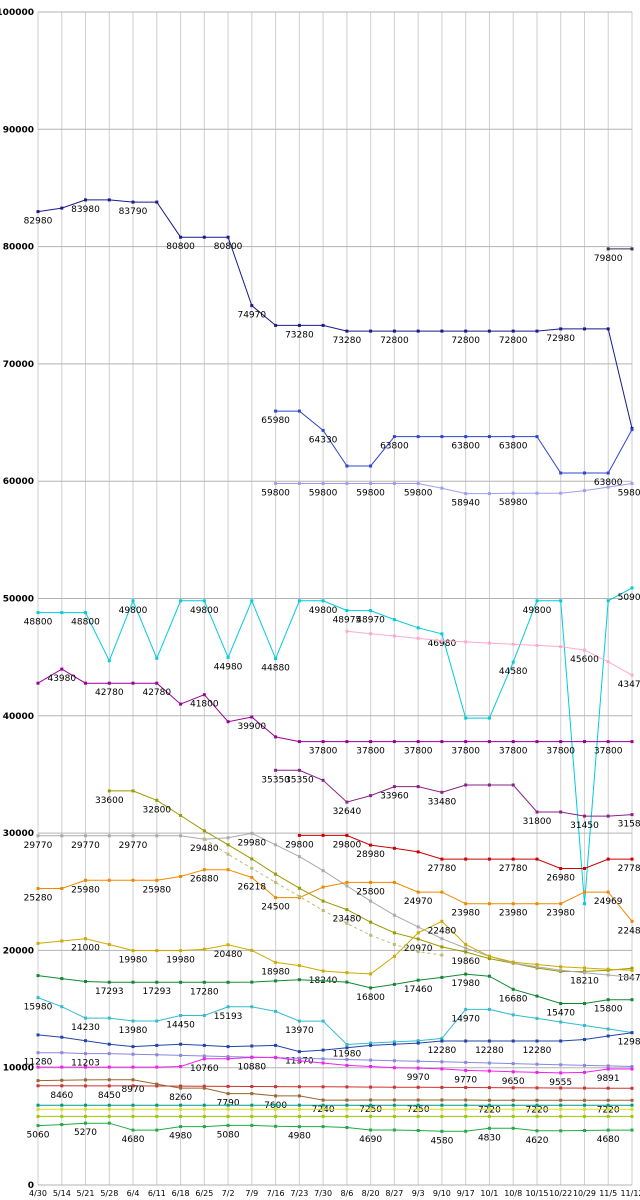 The height and width of the screenshot is (1200, 640). Describe the element at coordinates (61, 1096) in the screenshot. I see `point-value-label: 8460` at that location.